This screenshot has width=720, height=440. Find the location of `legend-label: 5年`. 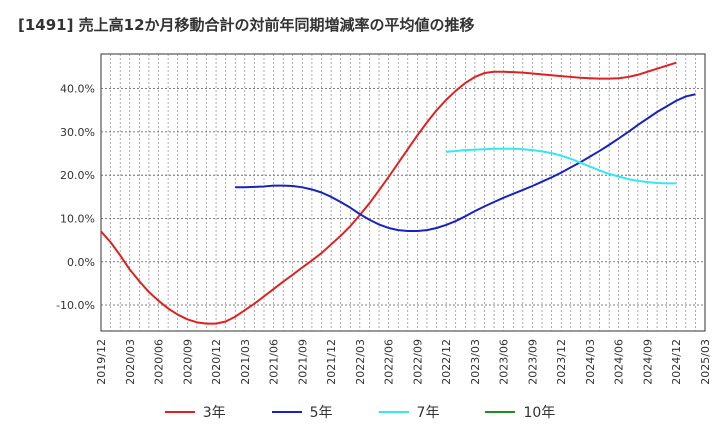

legend-label: 5年 is located at coordinates (321, 413).